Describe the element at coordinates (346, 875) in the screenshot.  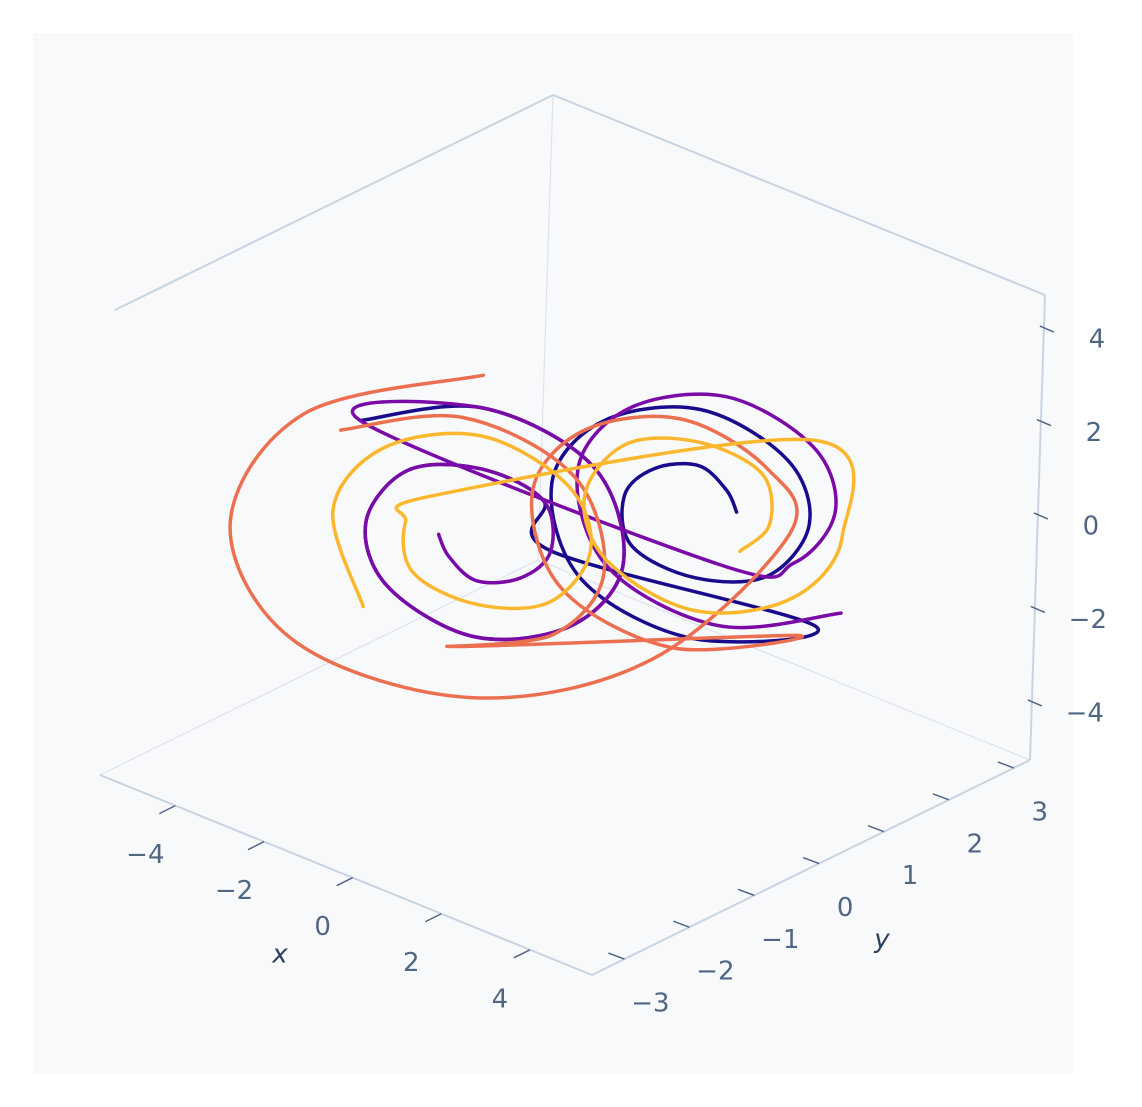
I see `x-axis-line` at that location.